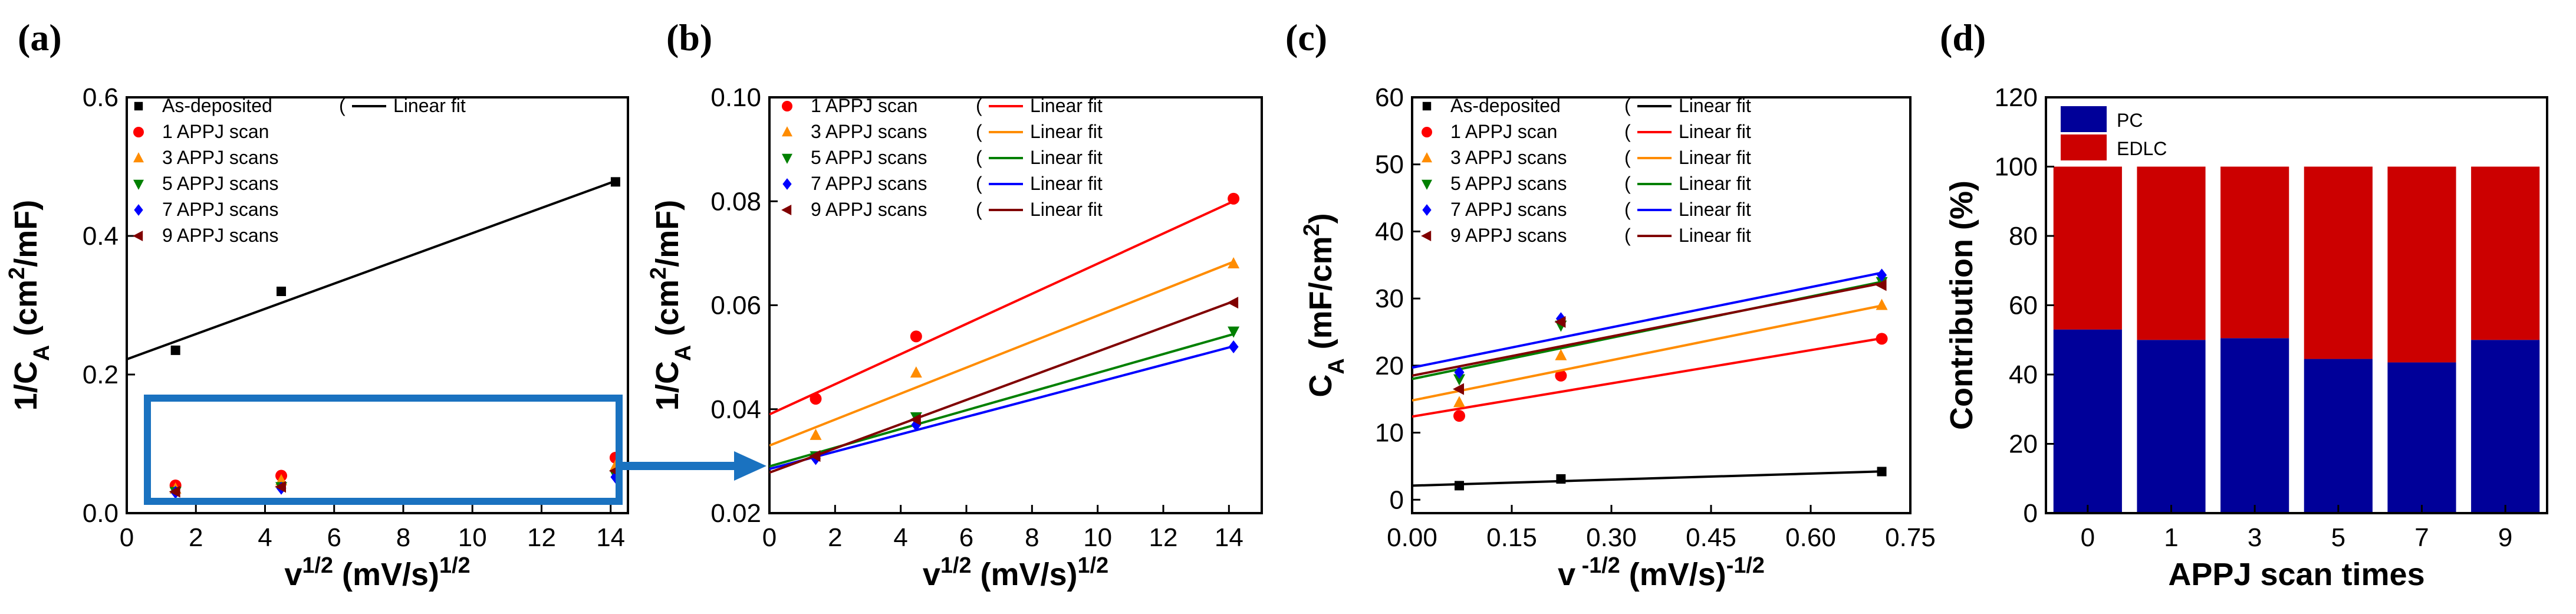  I want to click on panel-label-a: (a), so click(40, 37).